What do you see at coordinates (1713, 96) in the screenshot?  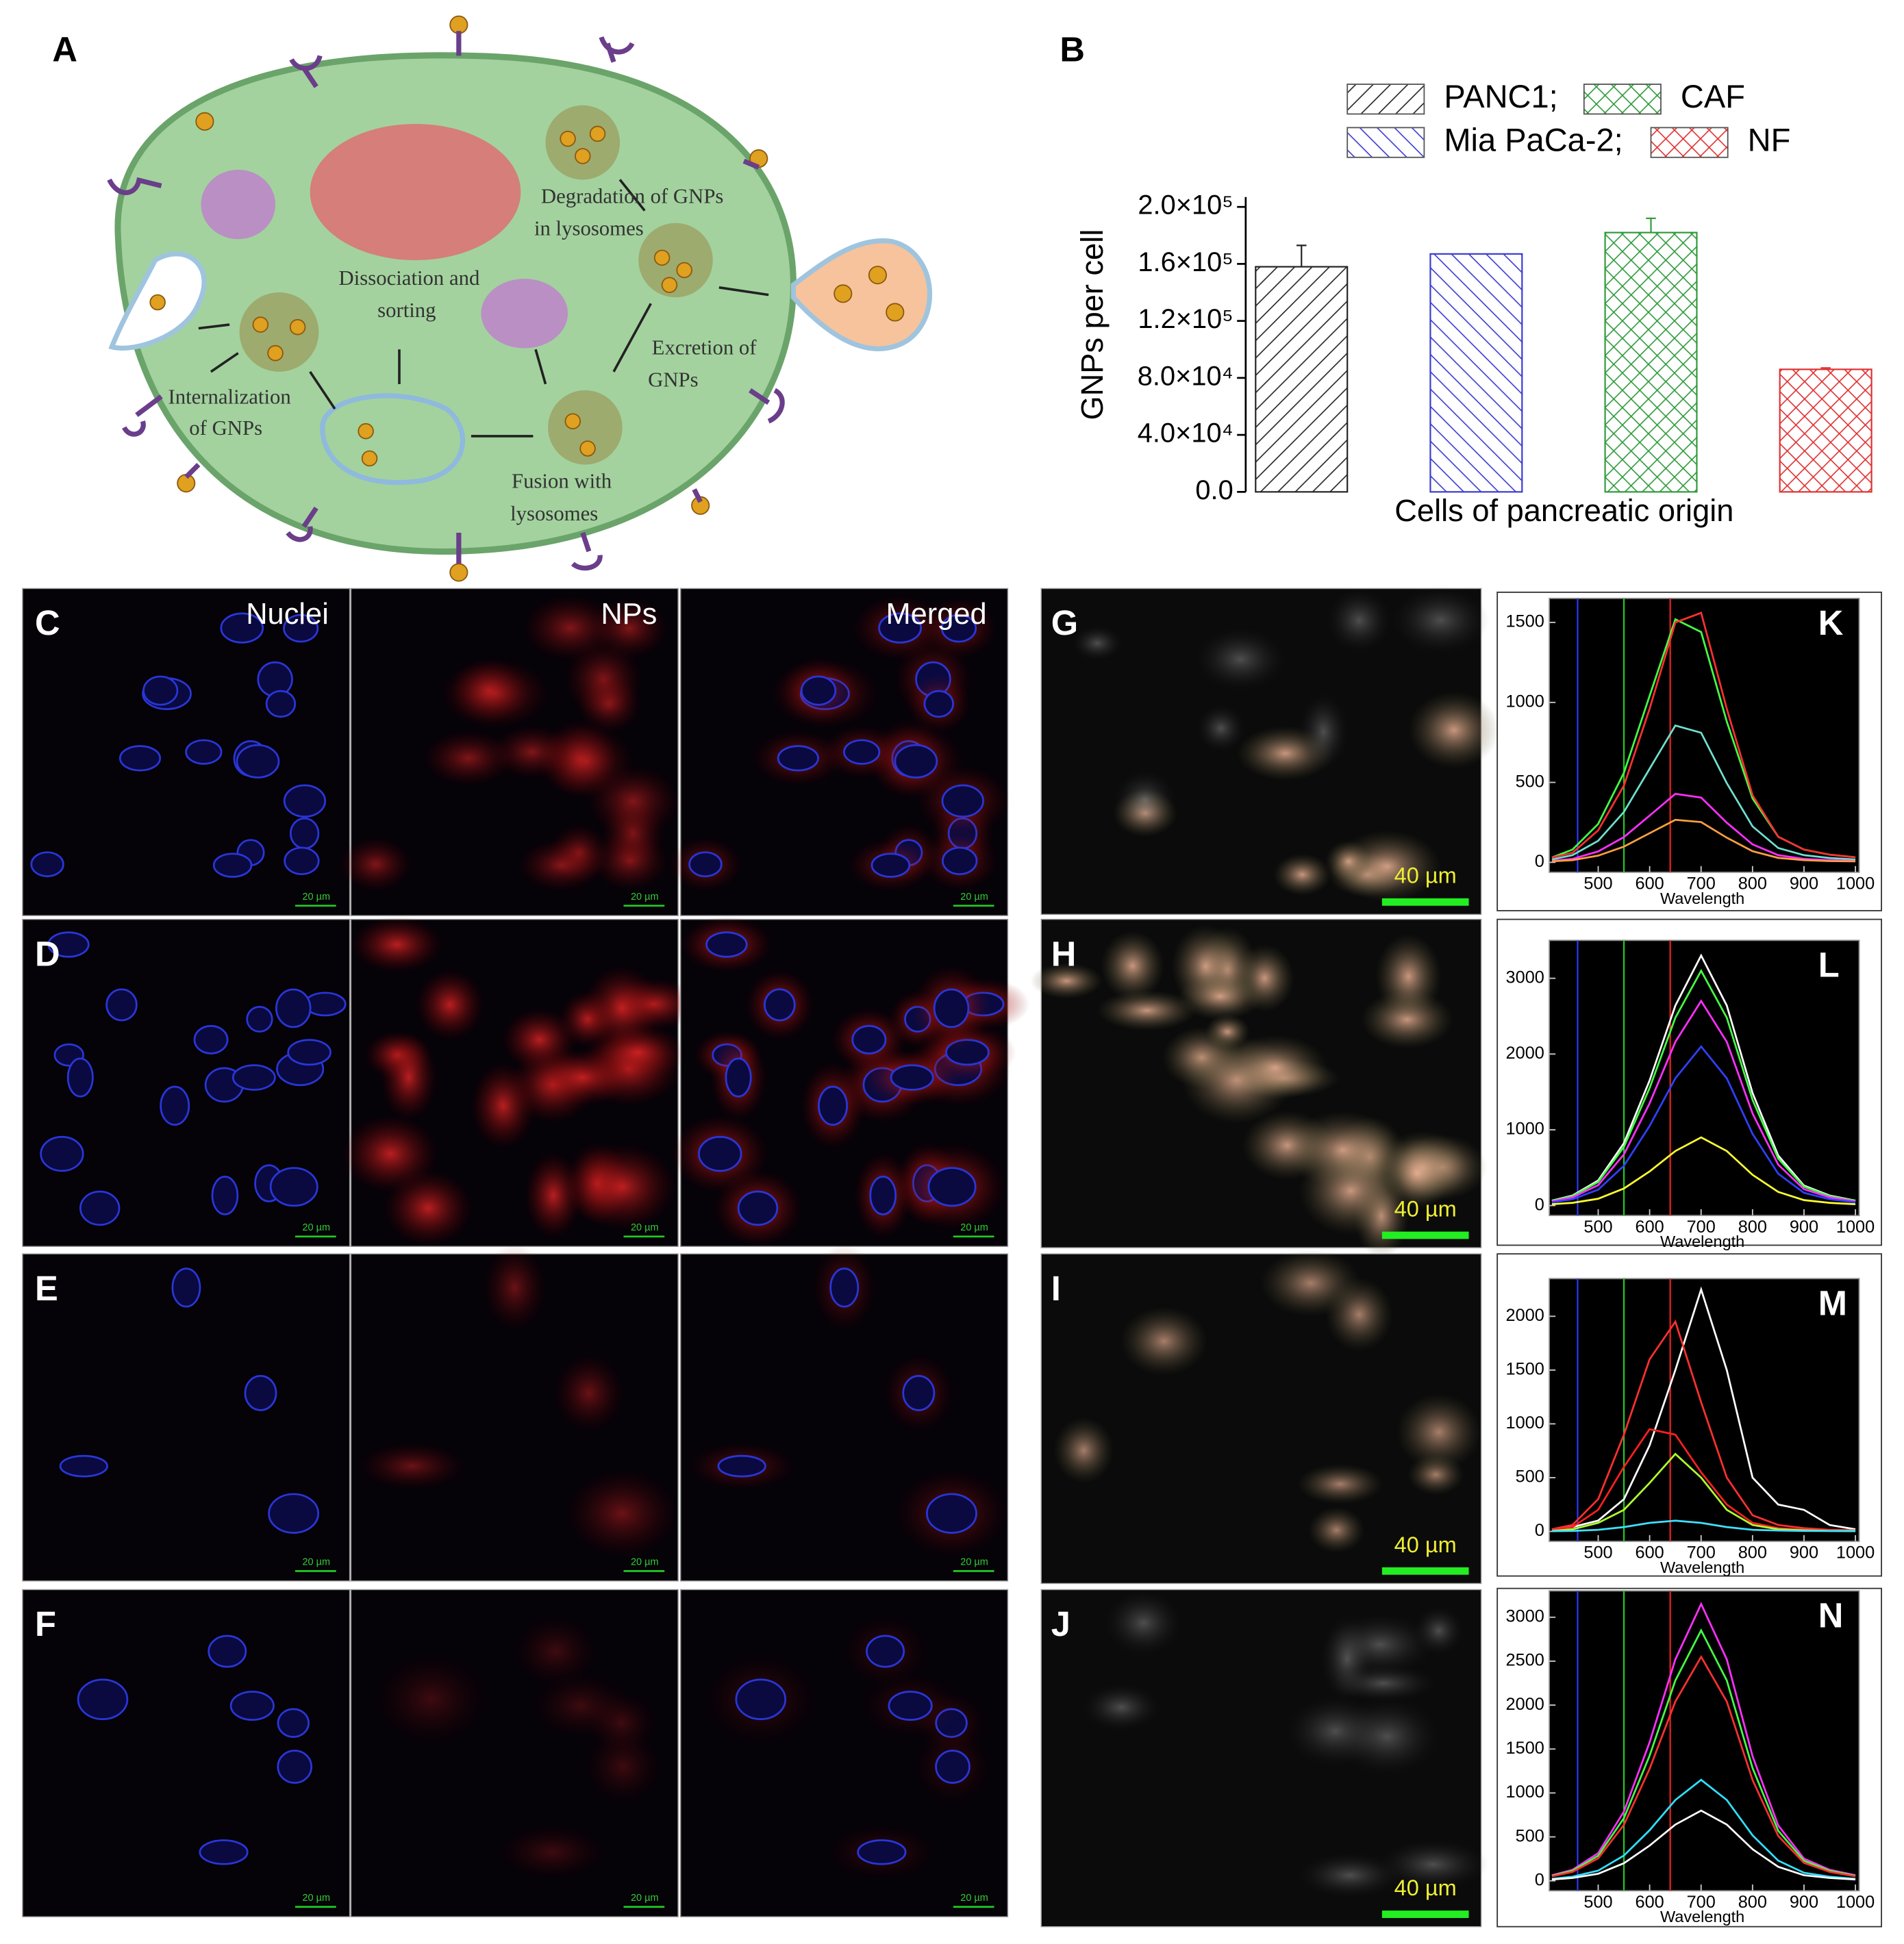 I see `legend-label: CAF` at bounding box center [1713, 96].